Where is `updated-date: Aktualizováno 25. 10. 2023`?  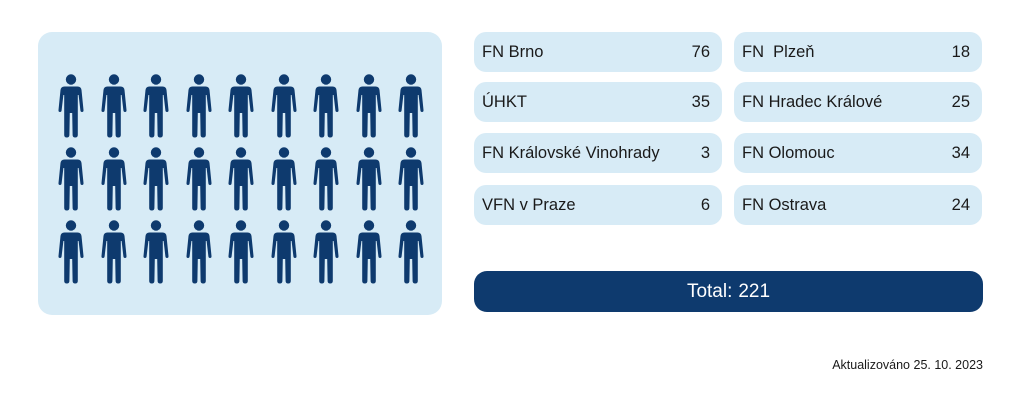
updated-date: Aktualizováno 25. 10. 2023 is located at coordinates (907, 365).